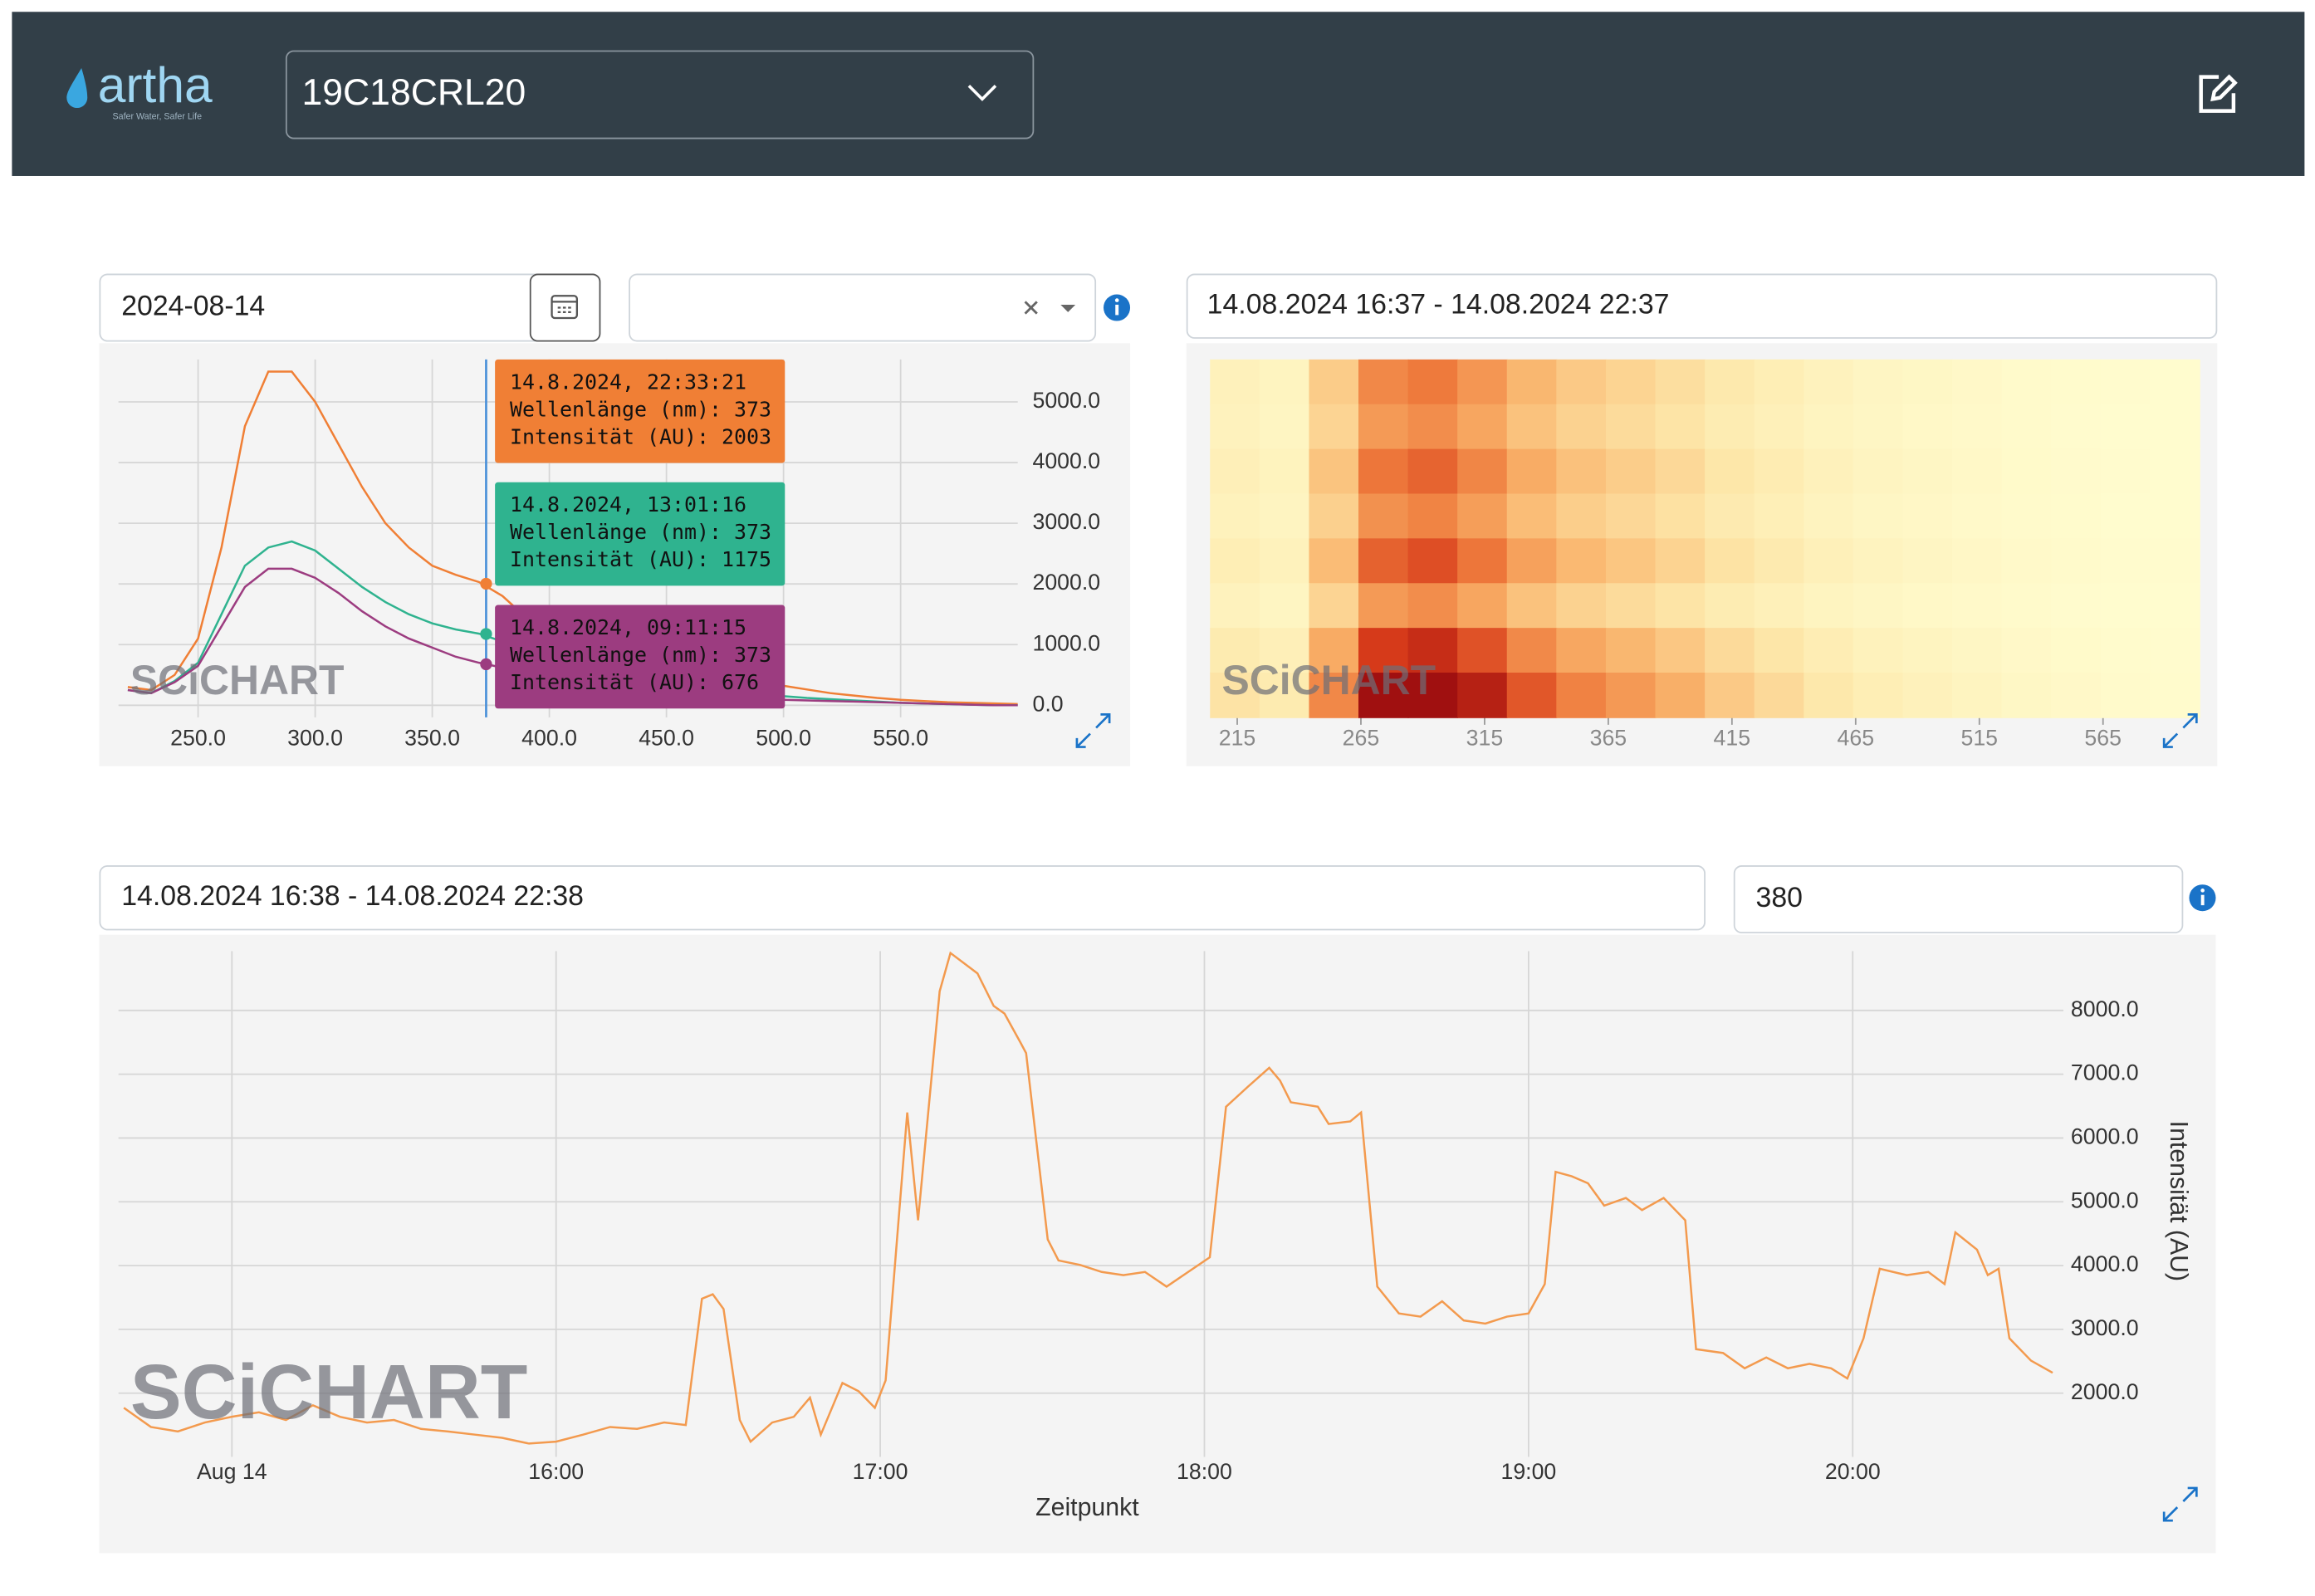 The width and height of the screenshot is (2315, 1596). What do you see at coordinates (1068, 308) in the screenshot?
I see `caret` at bounding box center [1068, 308].